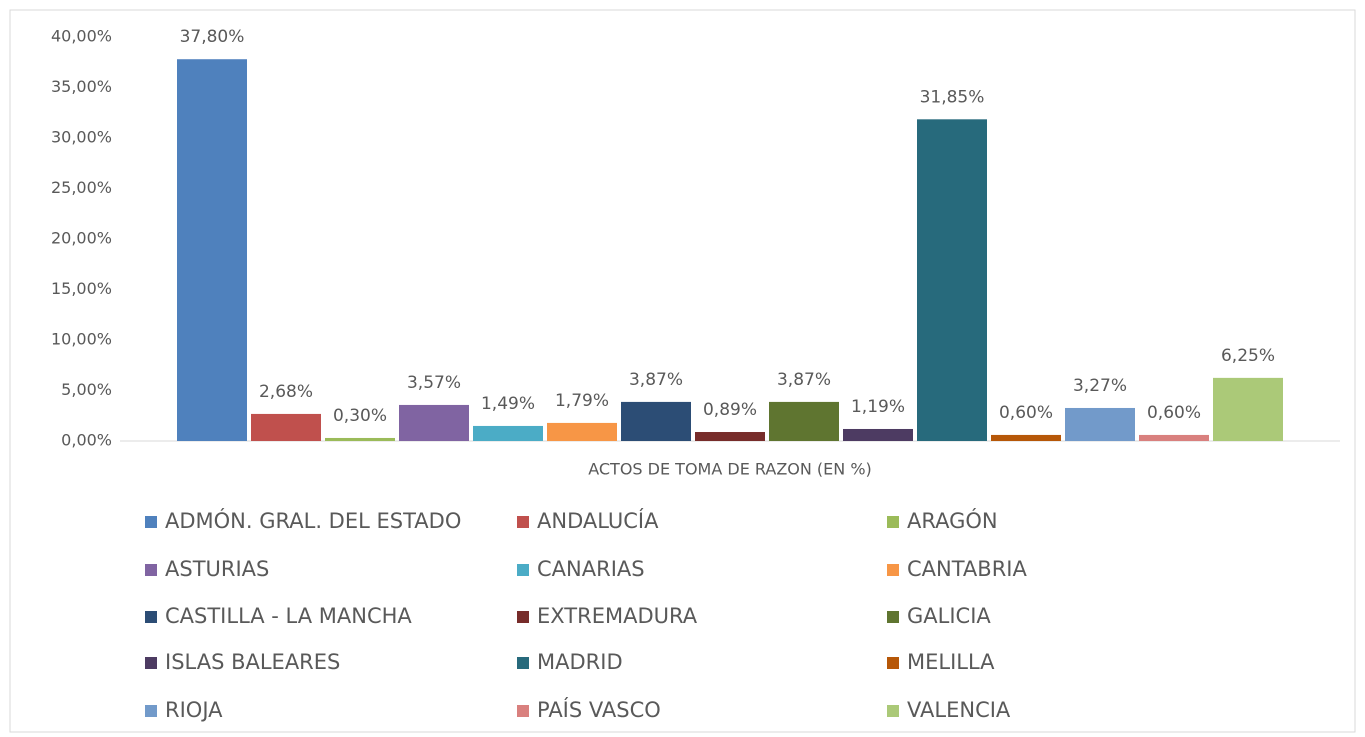 The height and width of the screenshot is (737, 1365). I want to click on y-tick-label: 10,00%, so click(81, 339).